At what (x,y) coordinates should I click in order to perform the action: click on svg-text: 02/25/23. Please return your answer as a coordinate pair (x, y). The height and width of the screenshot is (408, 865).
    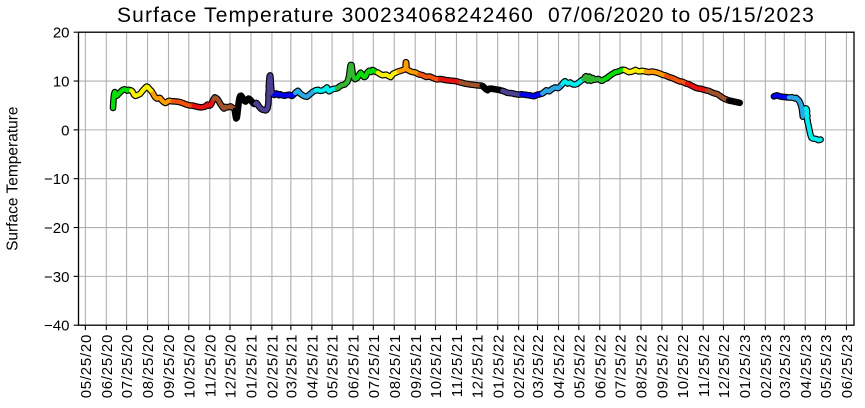
    Looking at the image, I should click on (766, 366).